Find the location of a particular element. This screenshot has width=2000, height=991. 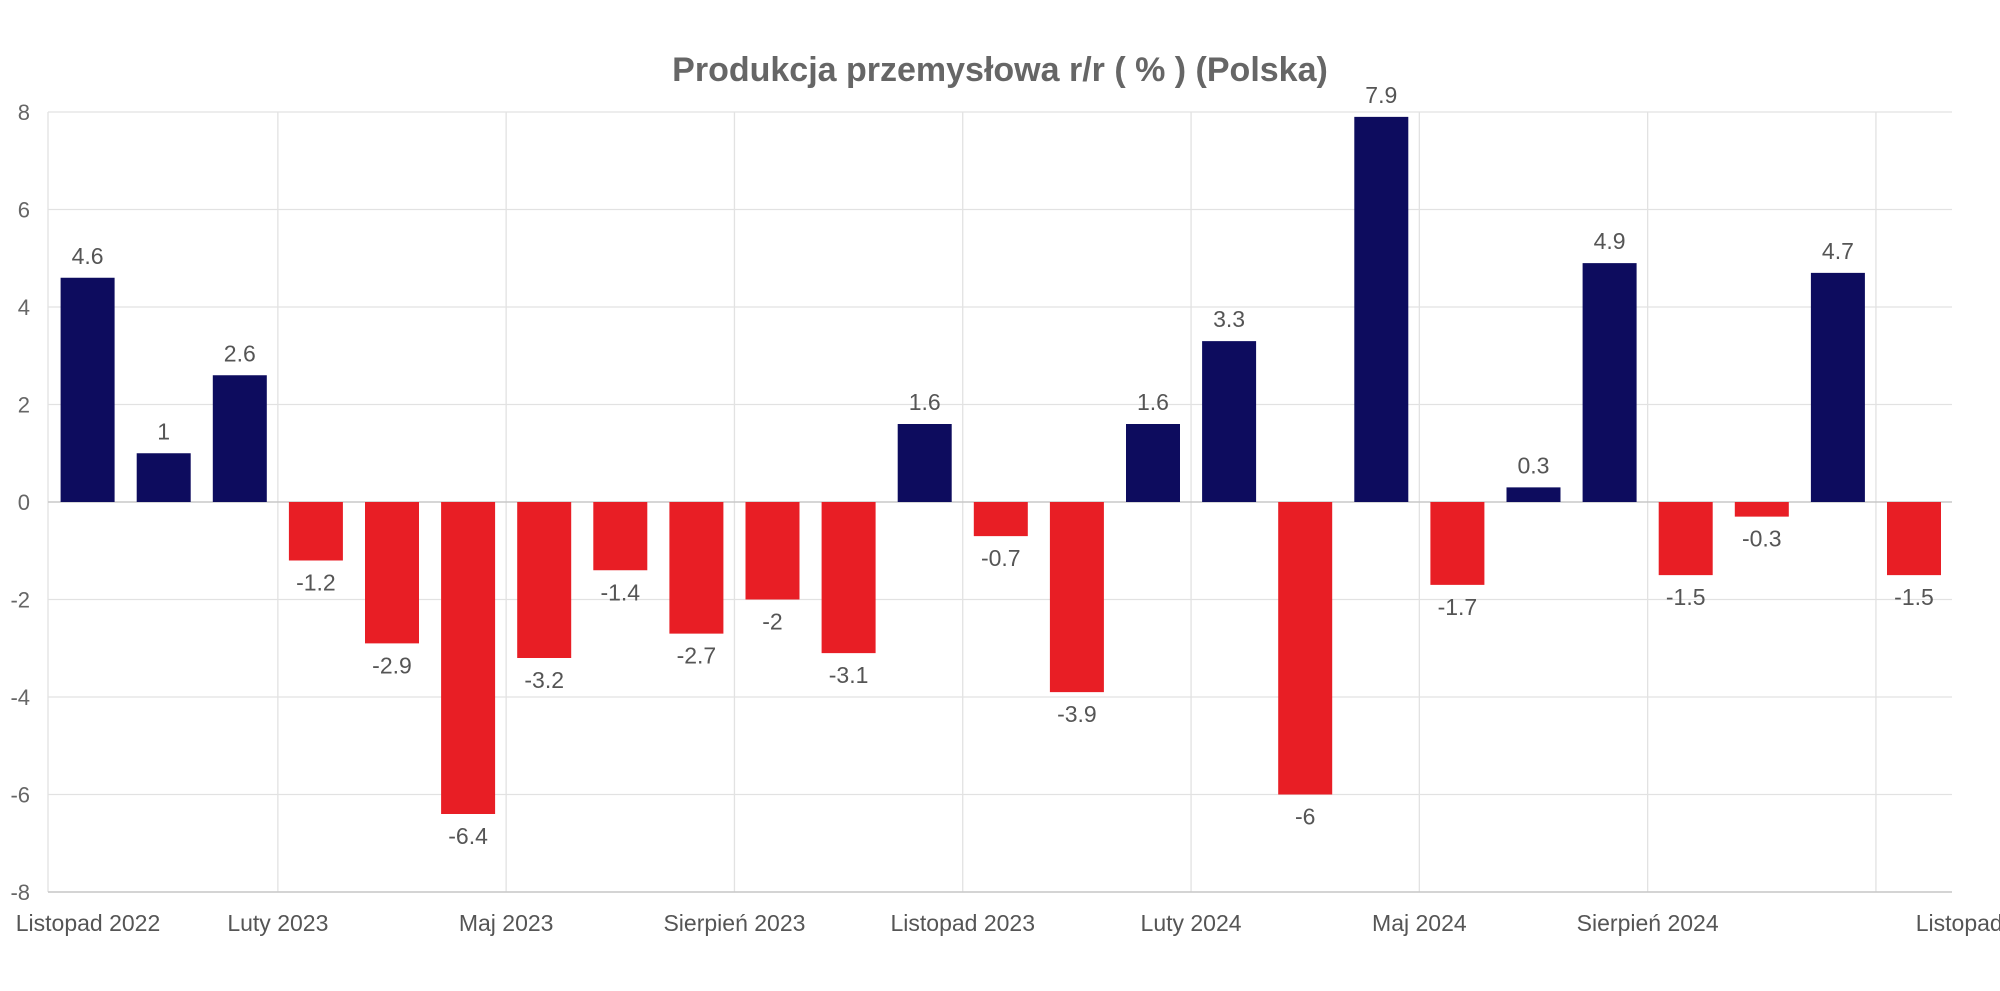

x-tick-label: Sierpień 2023 is located at coordinates (734, 923).